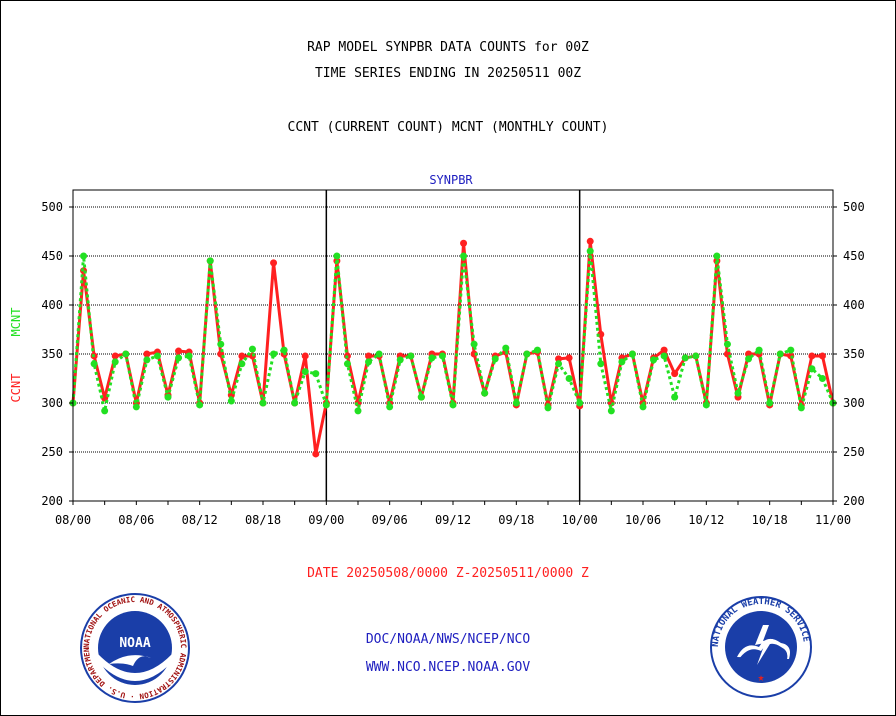  Describe the element at coordinates (761, 678) in the screenshot. I see `star-icon` at that location.